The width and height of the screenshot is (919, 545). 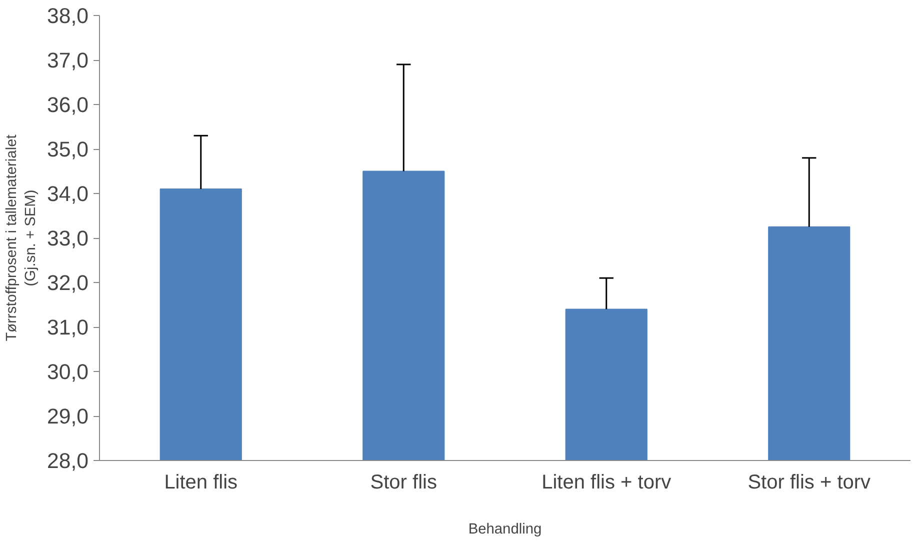 What do you see at coordinates (67, 372) in the screenshot?
I see `y-tick-label: 30,0` at bounding box center [67, 372].